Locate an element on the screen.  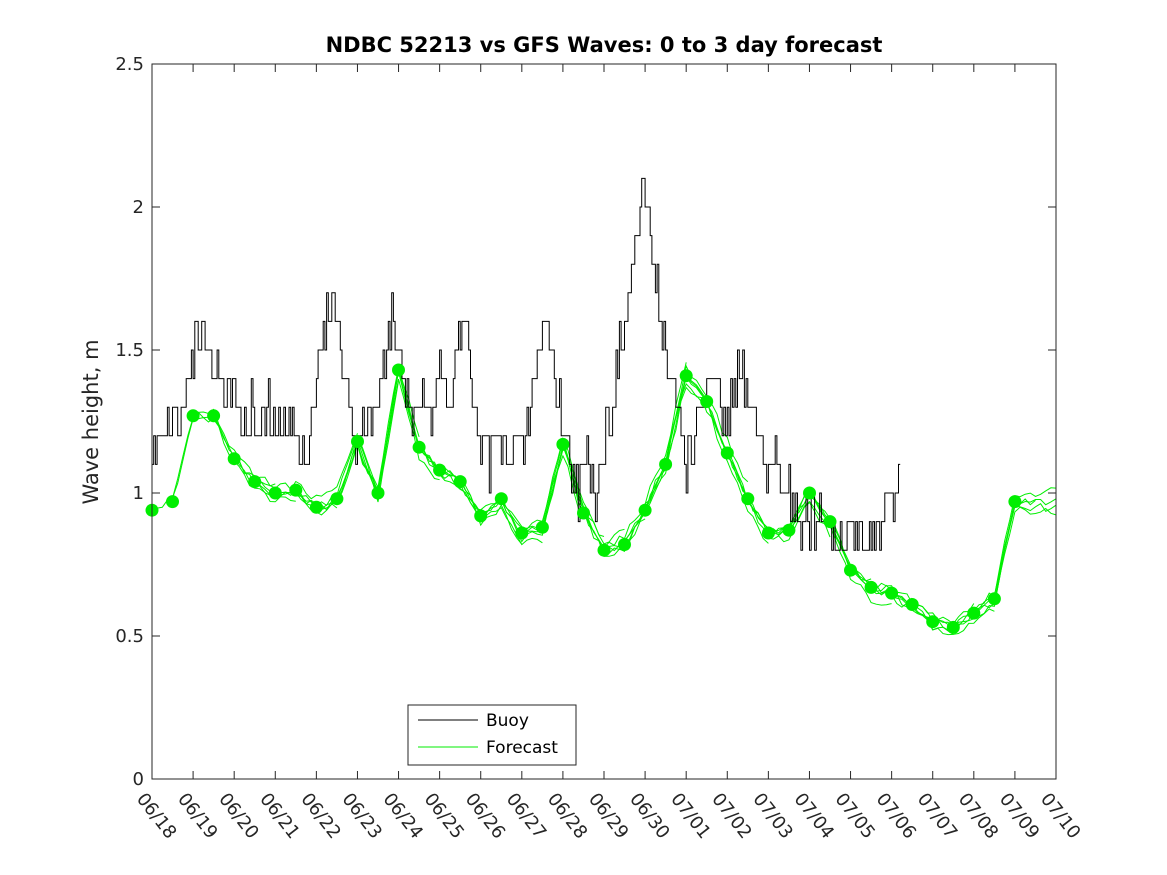
y-tick-label: 2 is located at coordinates (138, 207).